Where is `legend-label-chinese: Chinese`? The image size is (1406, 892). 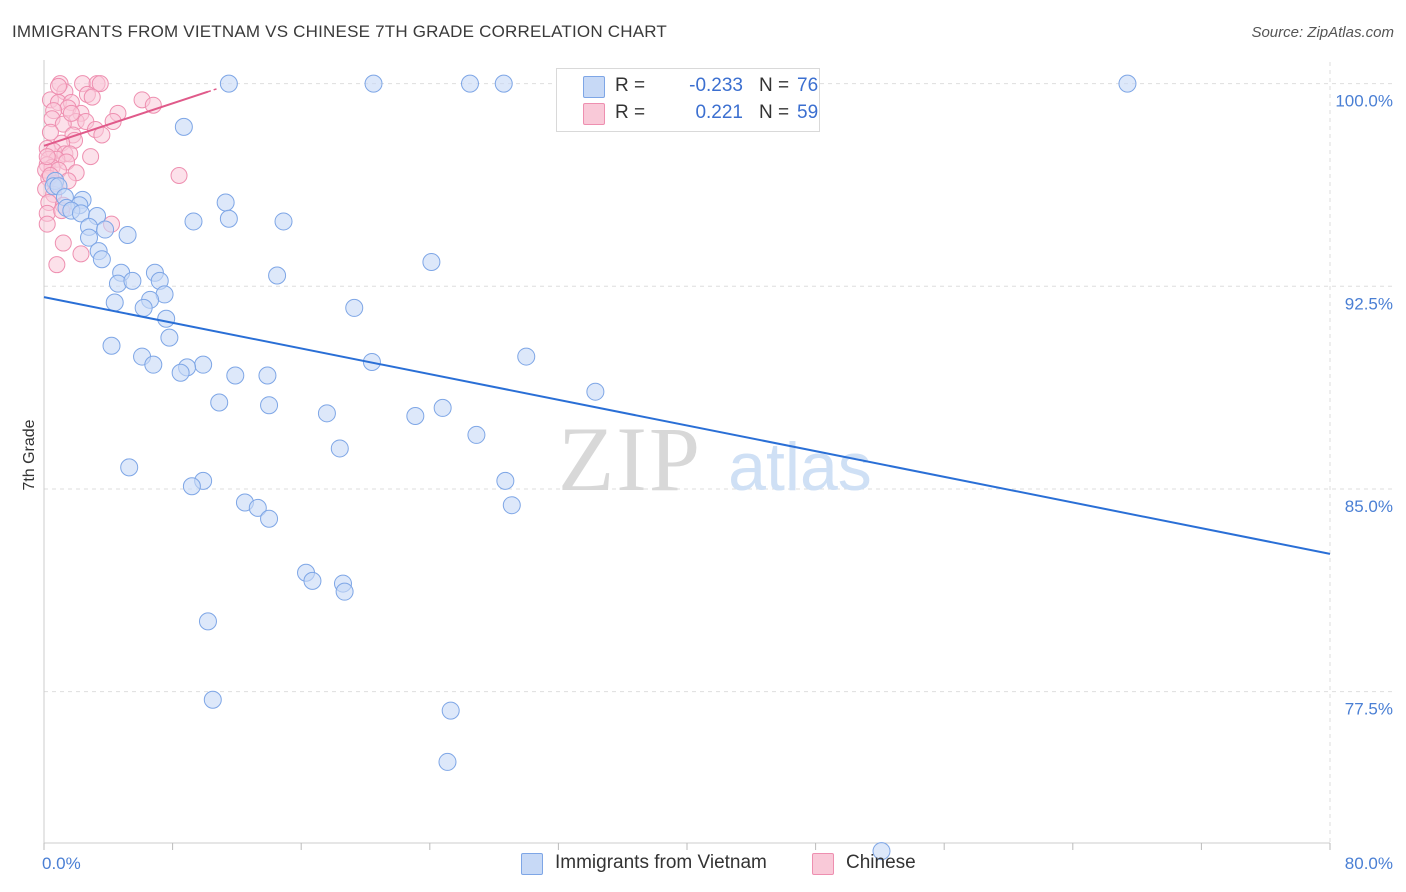 legend-label-chinese: Chinese is located at coordinates (881, 862).